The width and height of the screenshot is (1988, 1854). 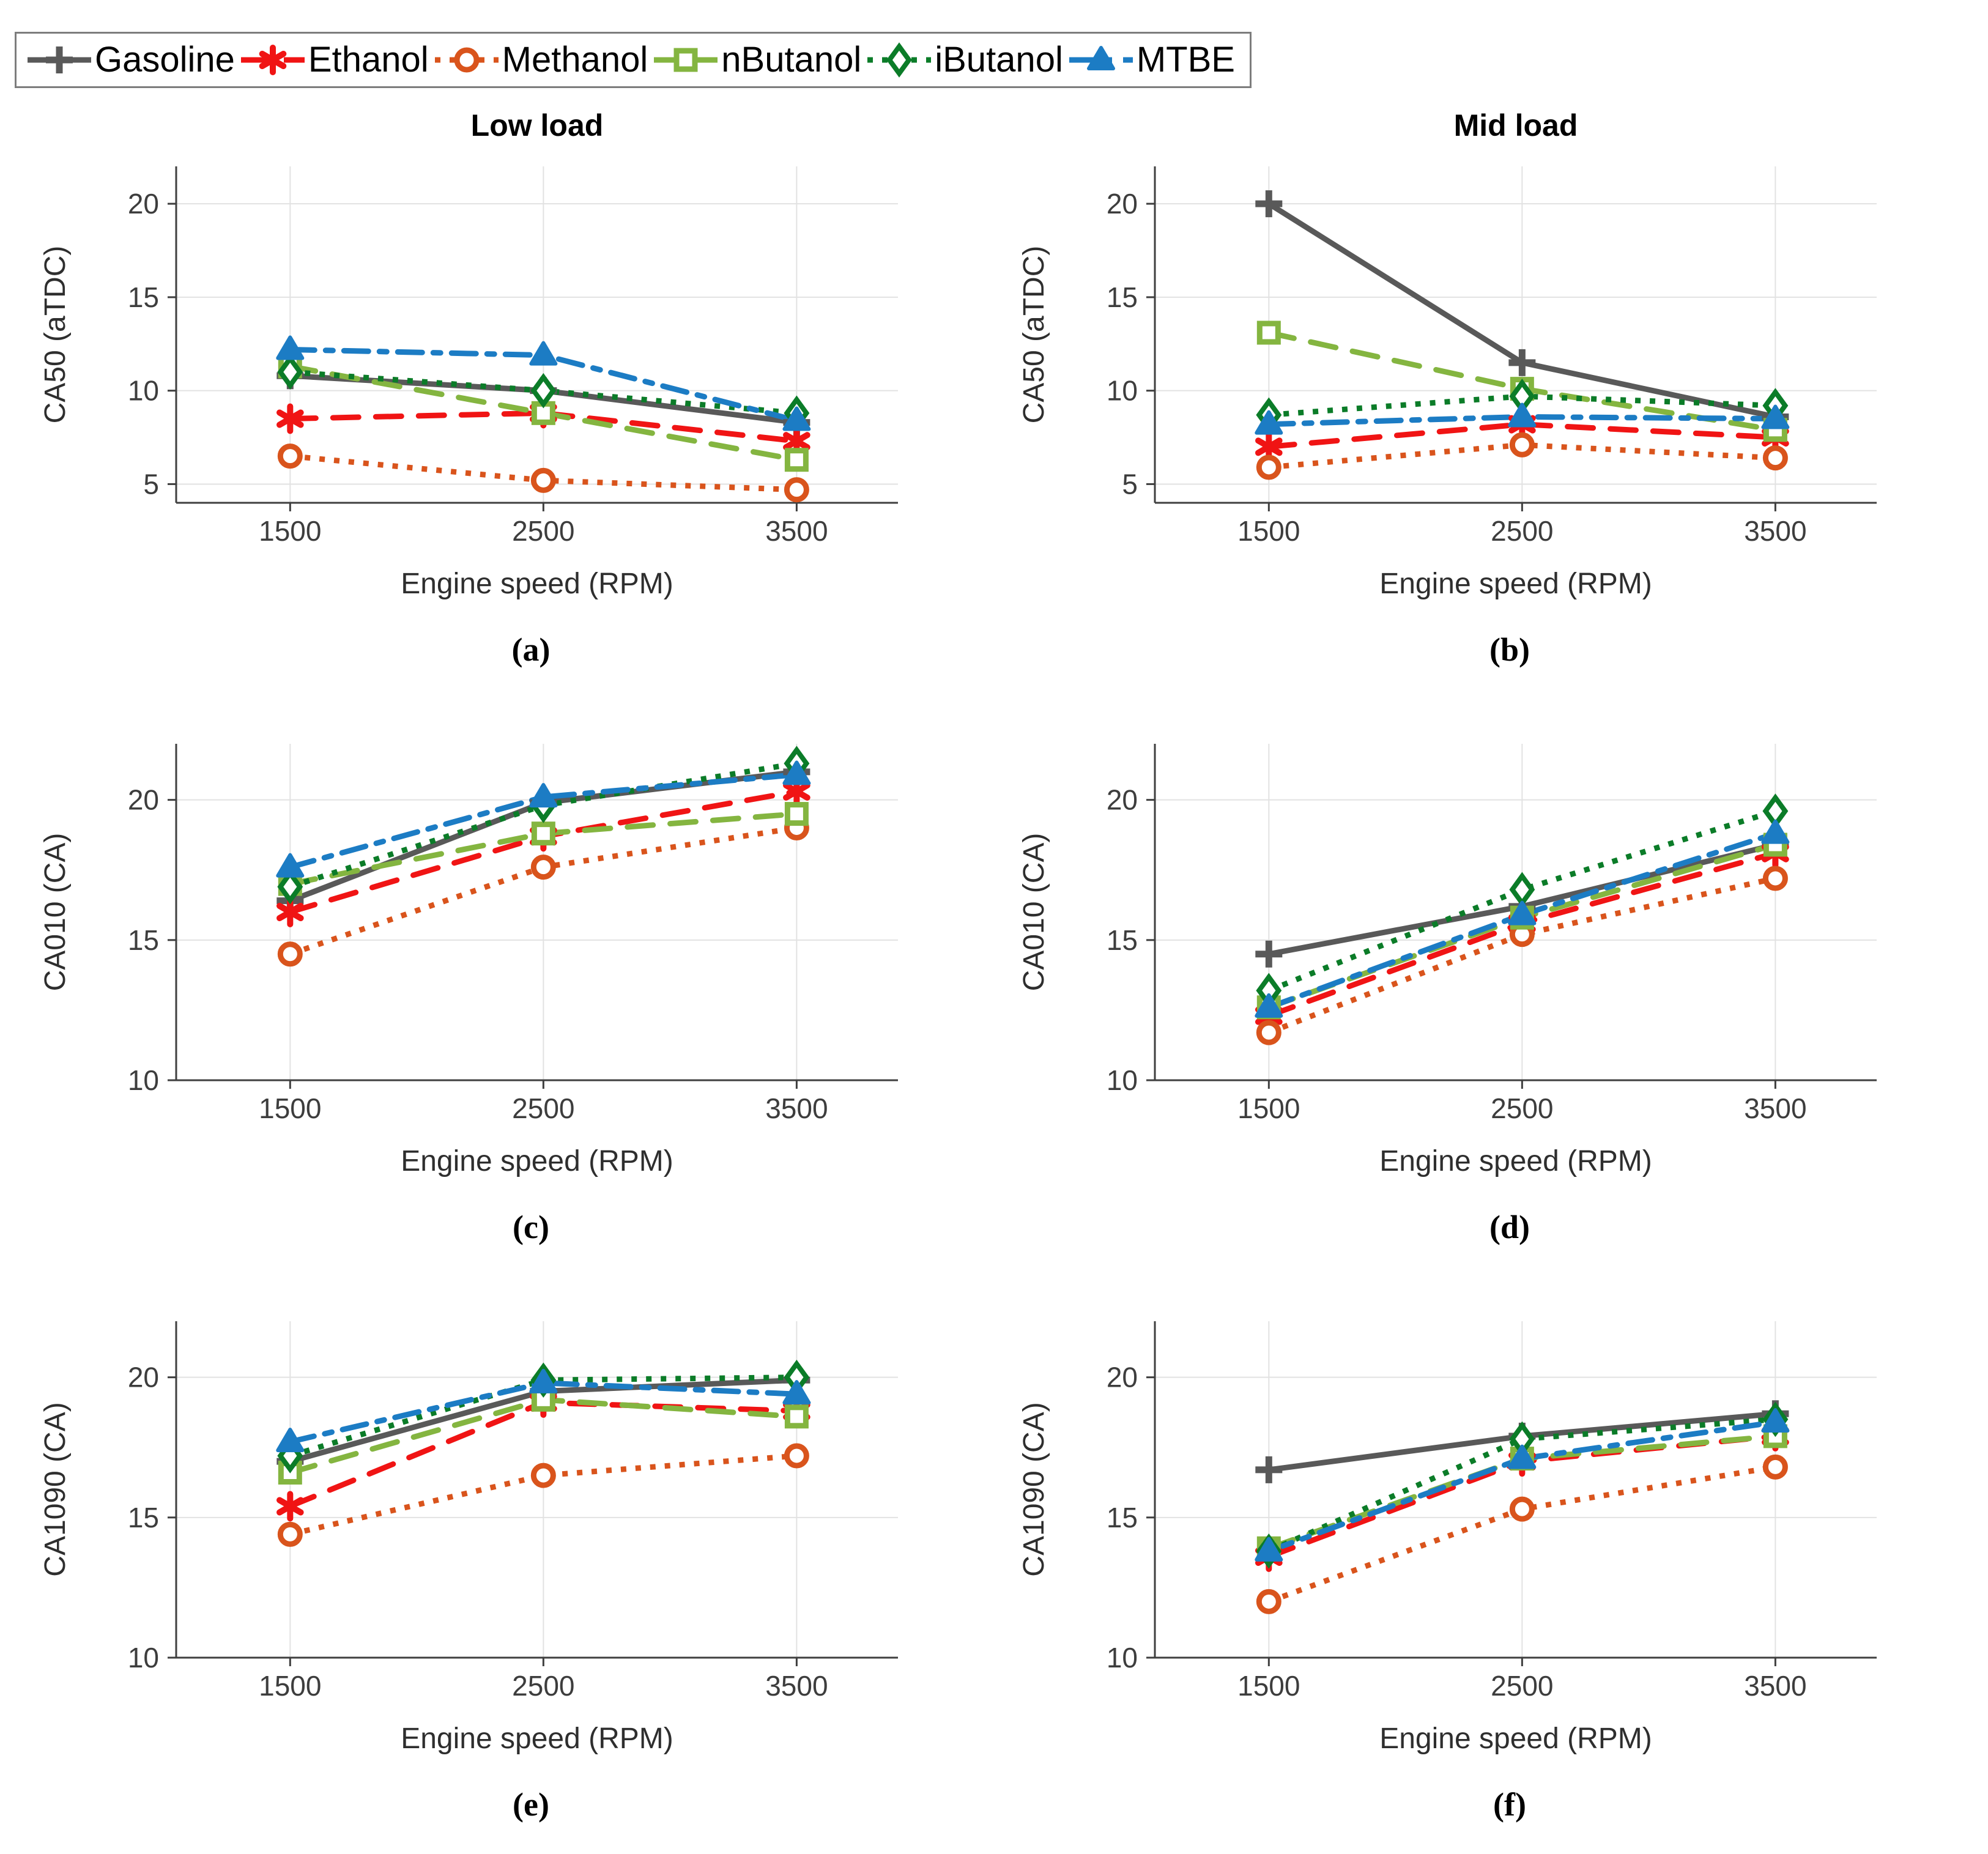 I want to click on series-line-ethanol, so click(x=543, y=427).